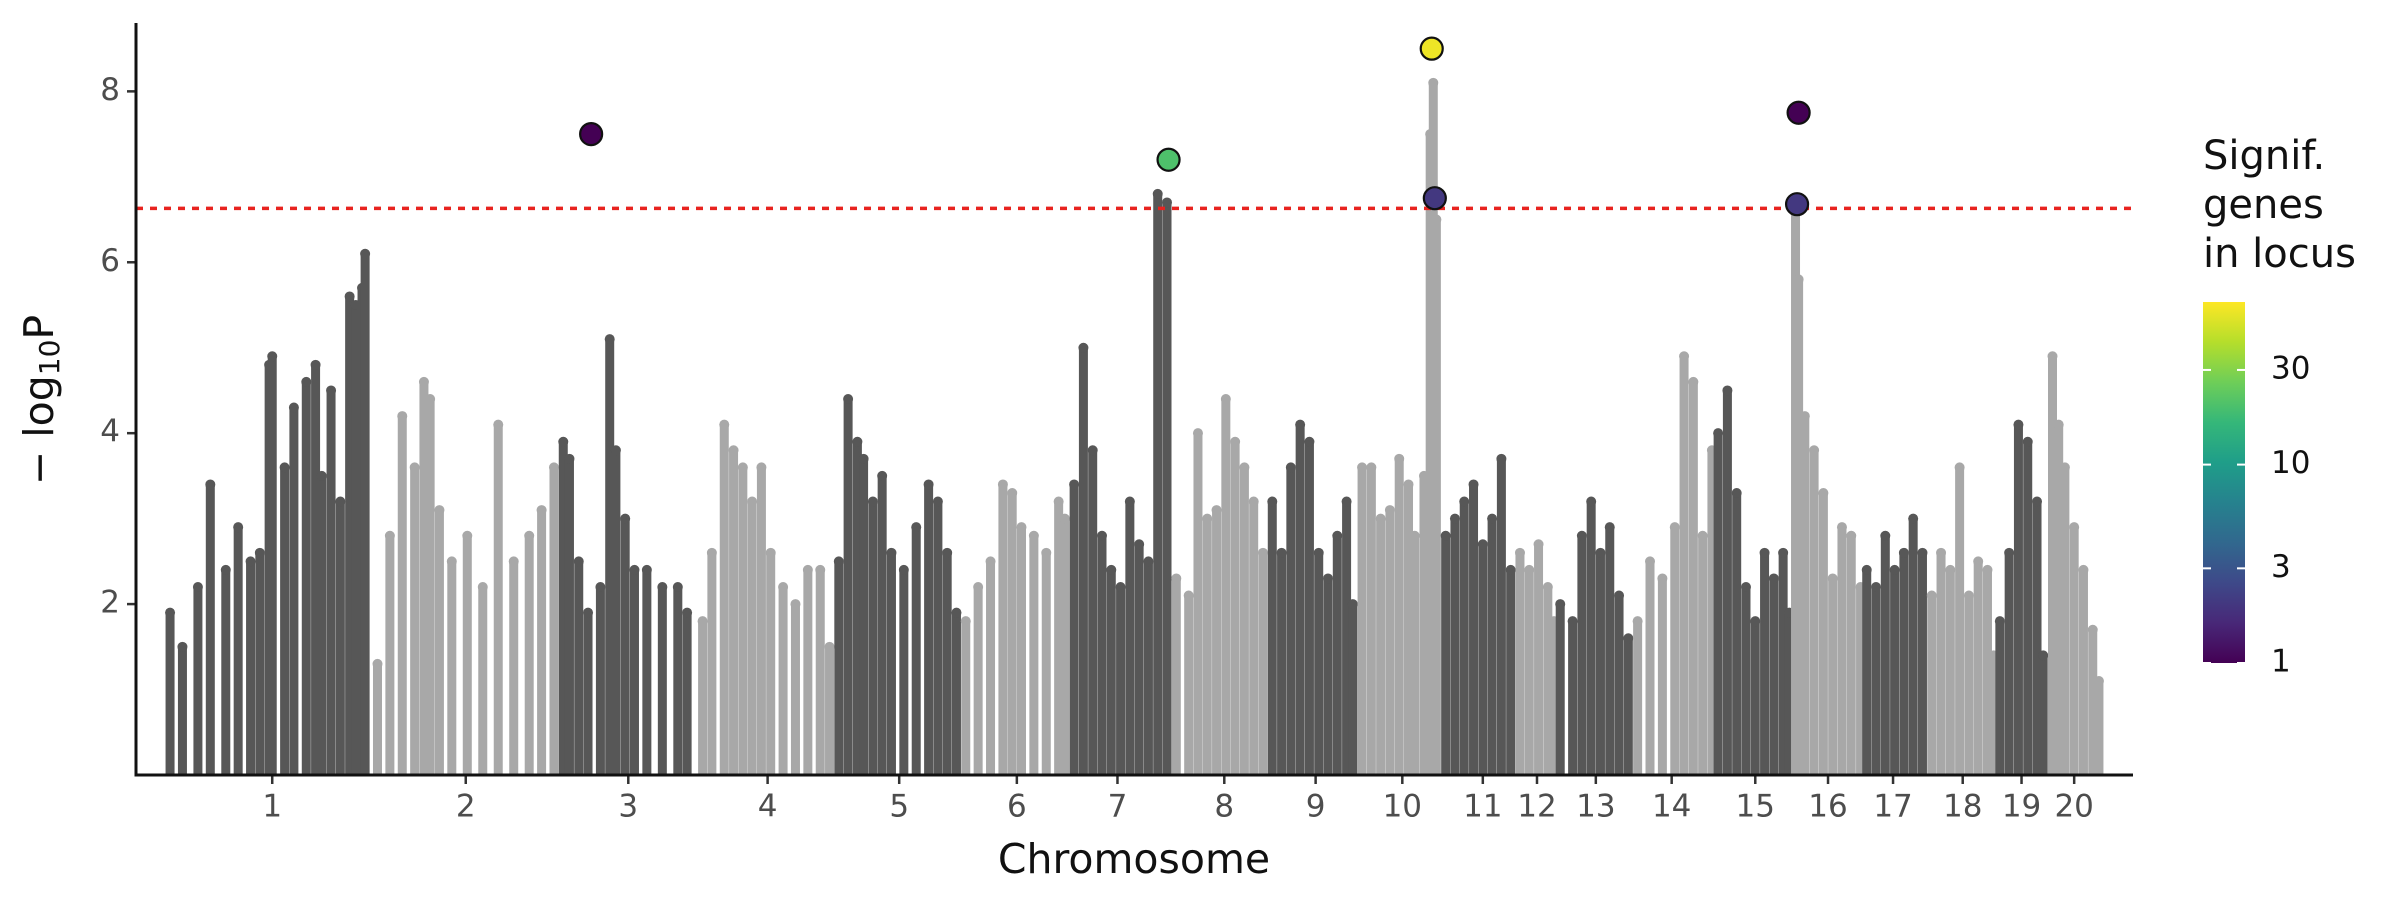 This screenshot has height=900, width=2400. I want to click on x-tick-label: 4, so click(768, 807).